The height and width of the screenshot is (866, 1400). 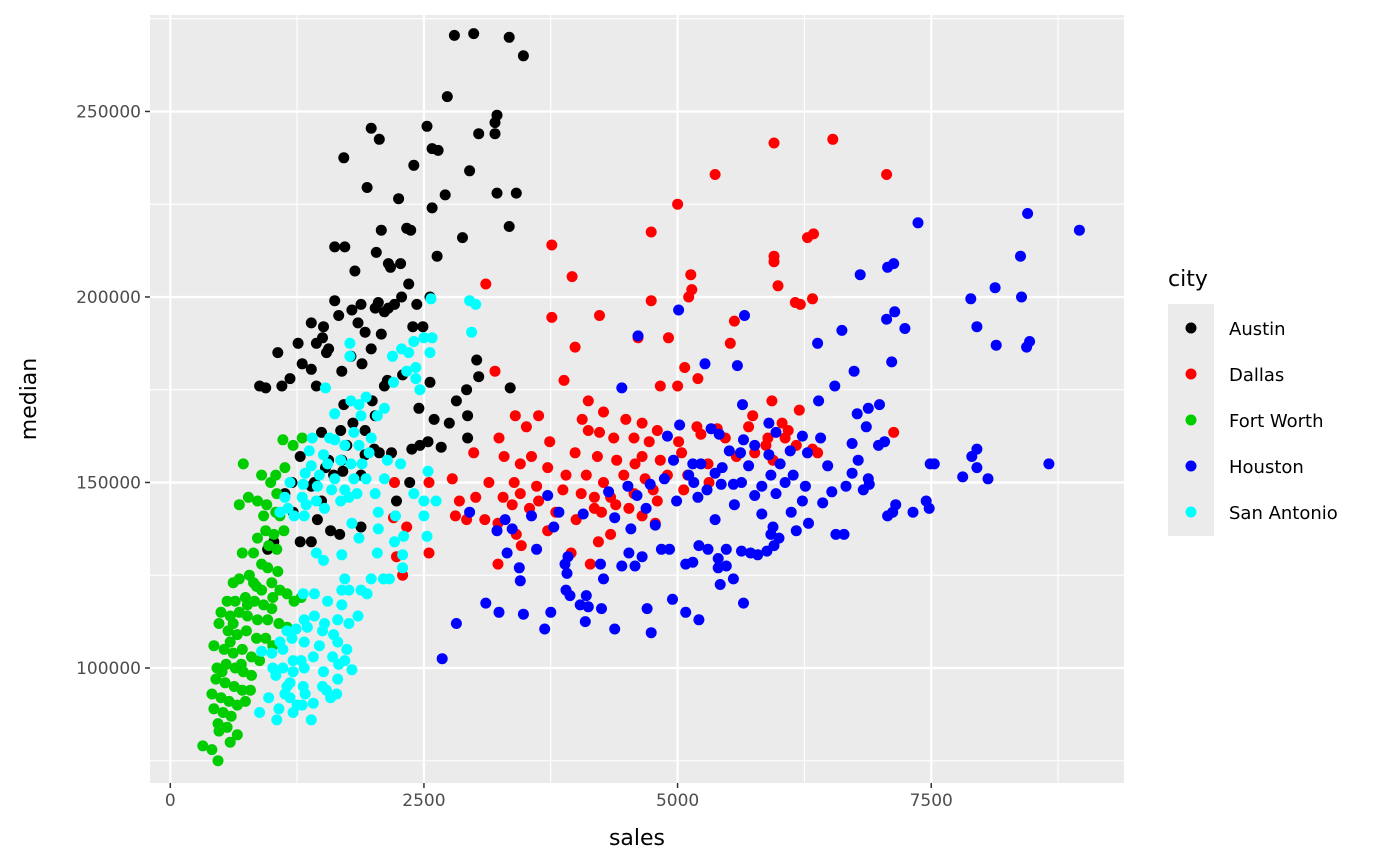 What do you see at coordinates (1188, 279) in the screenshot?
I see `legend-title: city` at bounding box center [1188, 279].